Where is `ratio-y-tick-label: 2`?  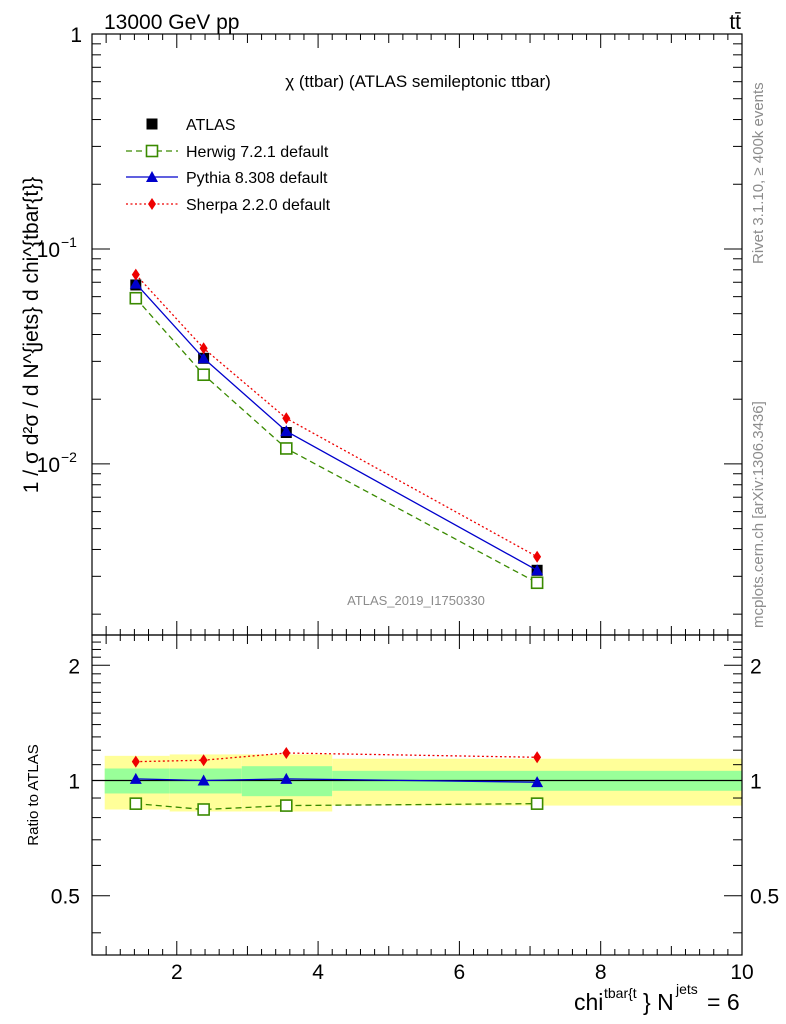 ratio-y-tick-label: 2 is located at coordinates (74, 666).